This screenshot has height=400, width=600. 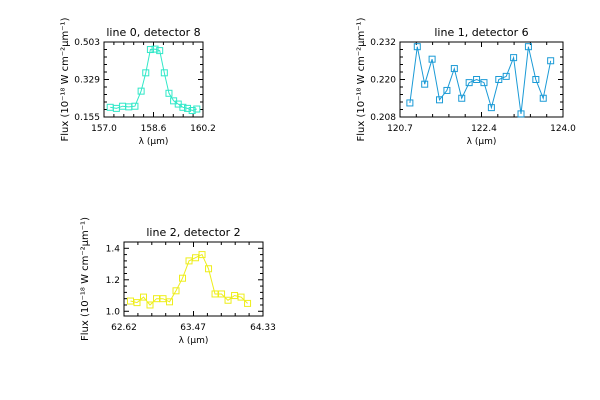 I want to click on x-tick-label: 124.0, so click(x=563, y=129).